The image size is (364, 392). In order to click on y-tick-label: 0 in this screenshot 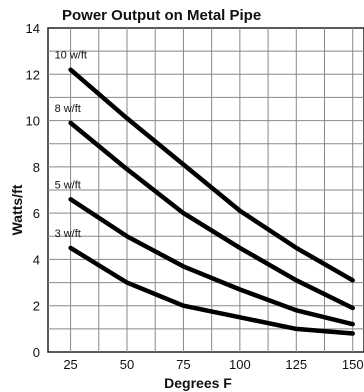, I will do `click(36, 352)`.